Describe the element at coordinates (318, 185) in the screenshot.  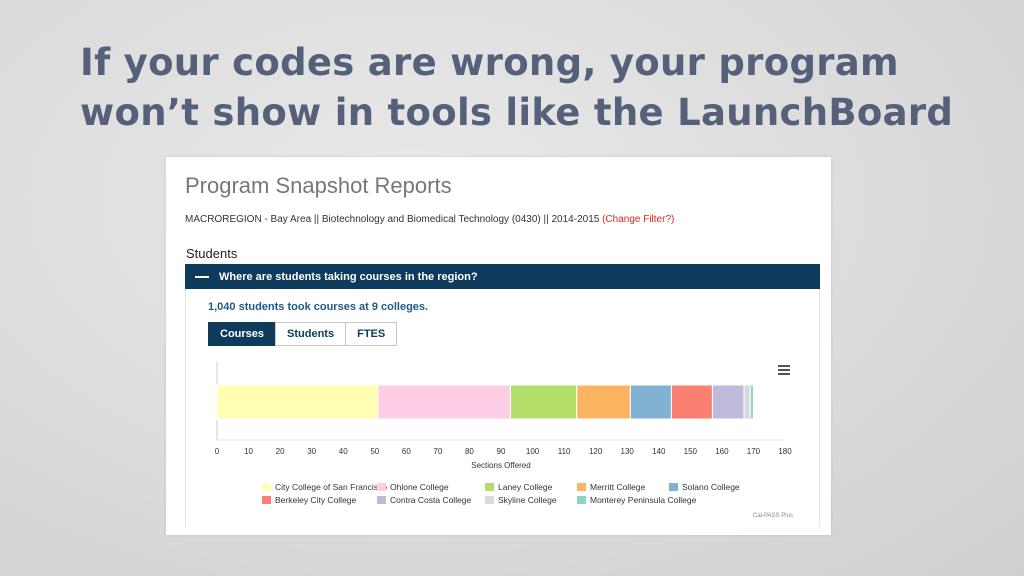
I see `report-title: Program Snapshot Reports` at that location.